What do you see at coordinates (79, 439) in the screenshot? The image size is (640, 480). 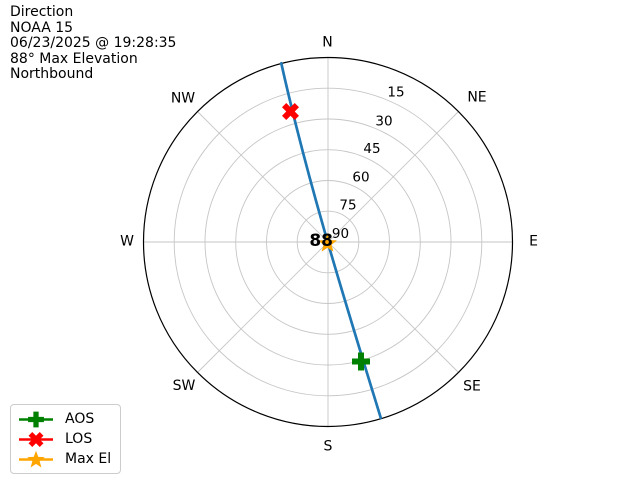 I see `legend-label-los: LOS` at bounding box center [79, 439].